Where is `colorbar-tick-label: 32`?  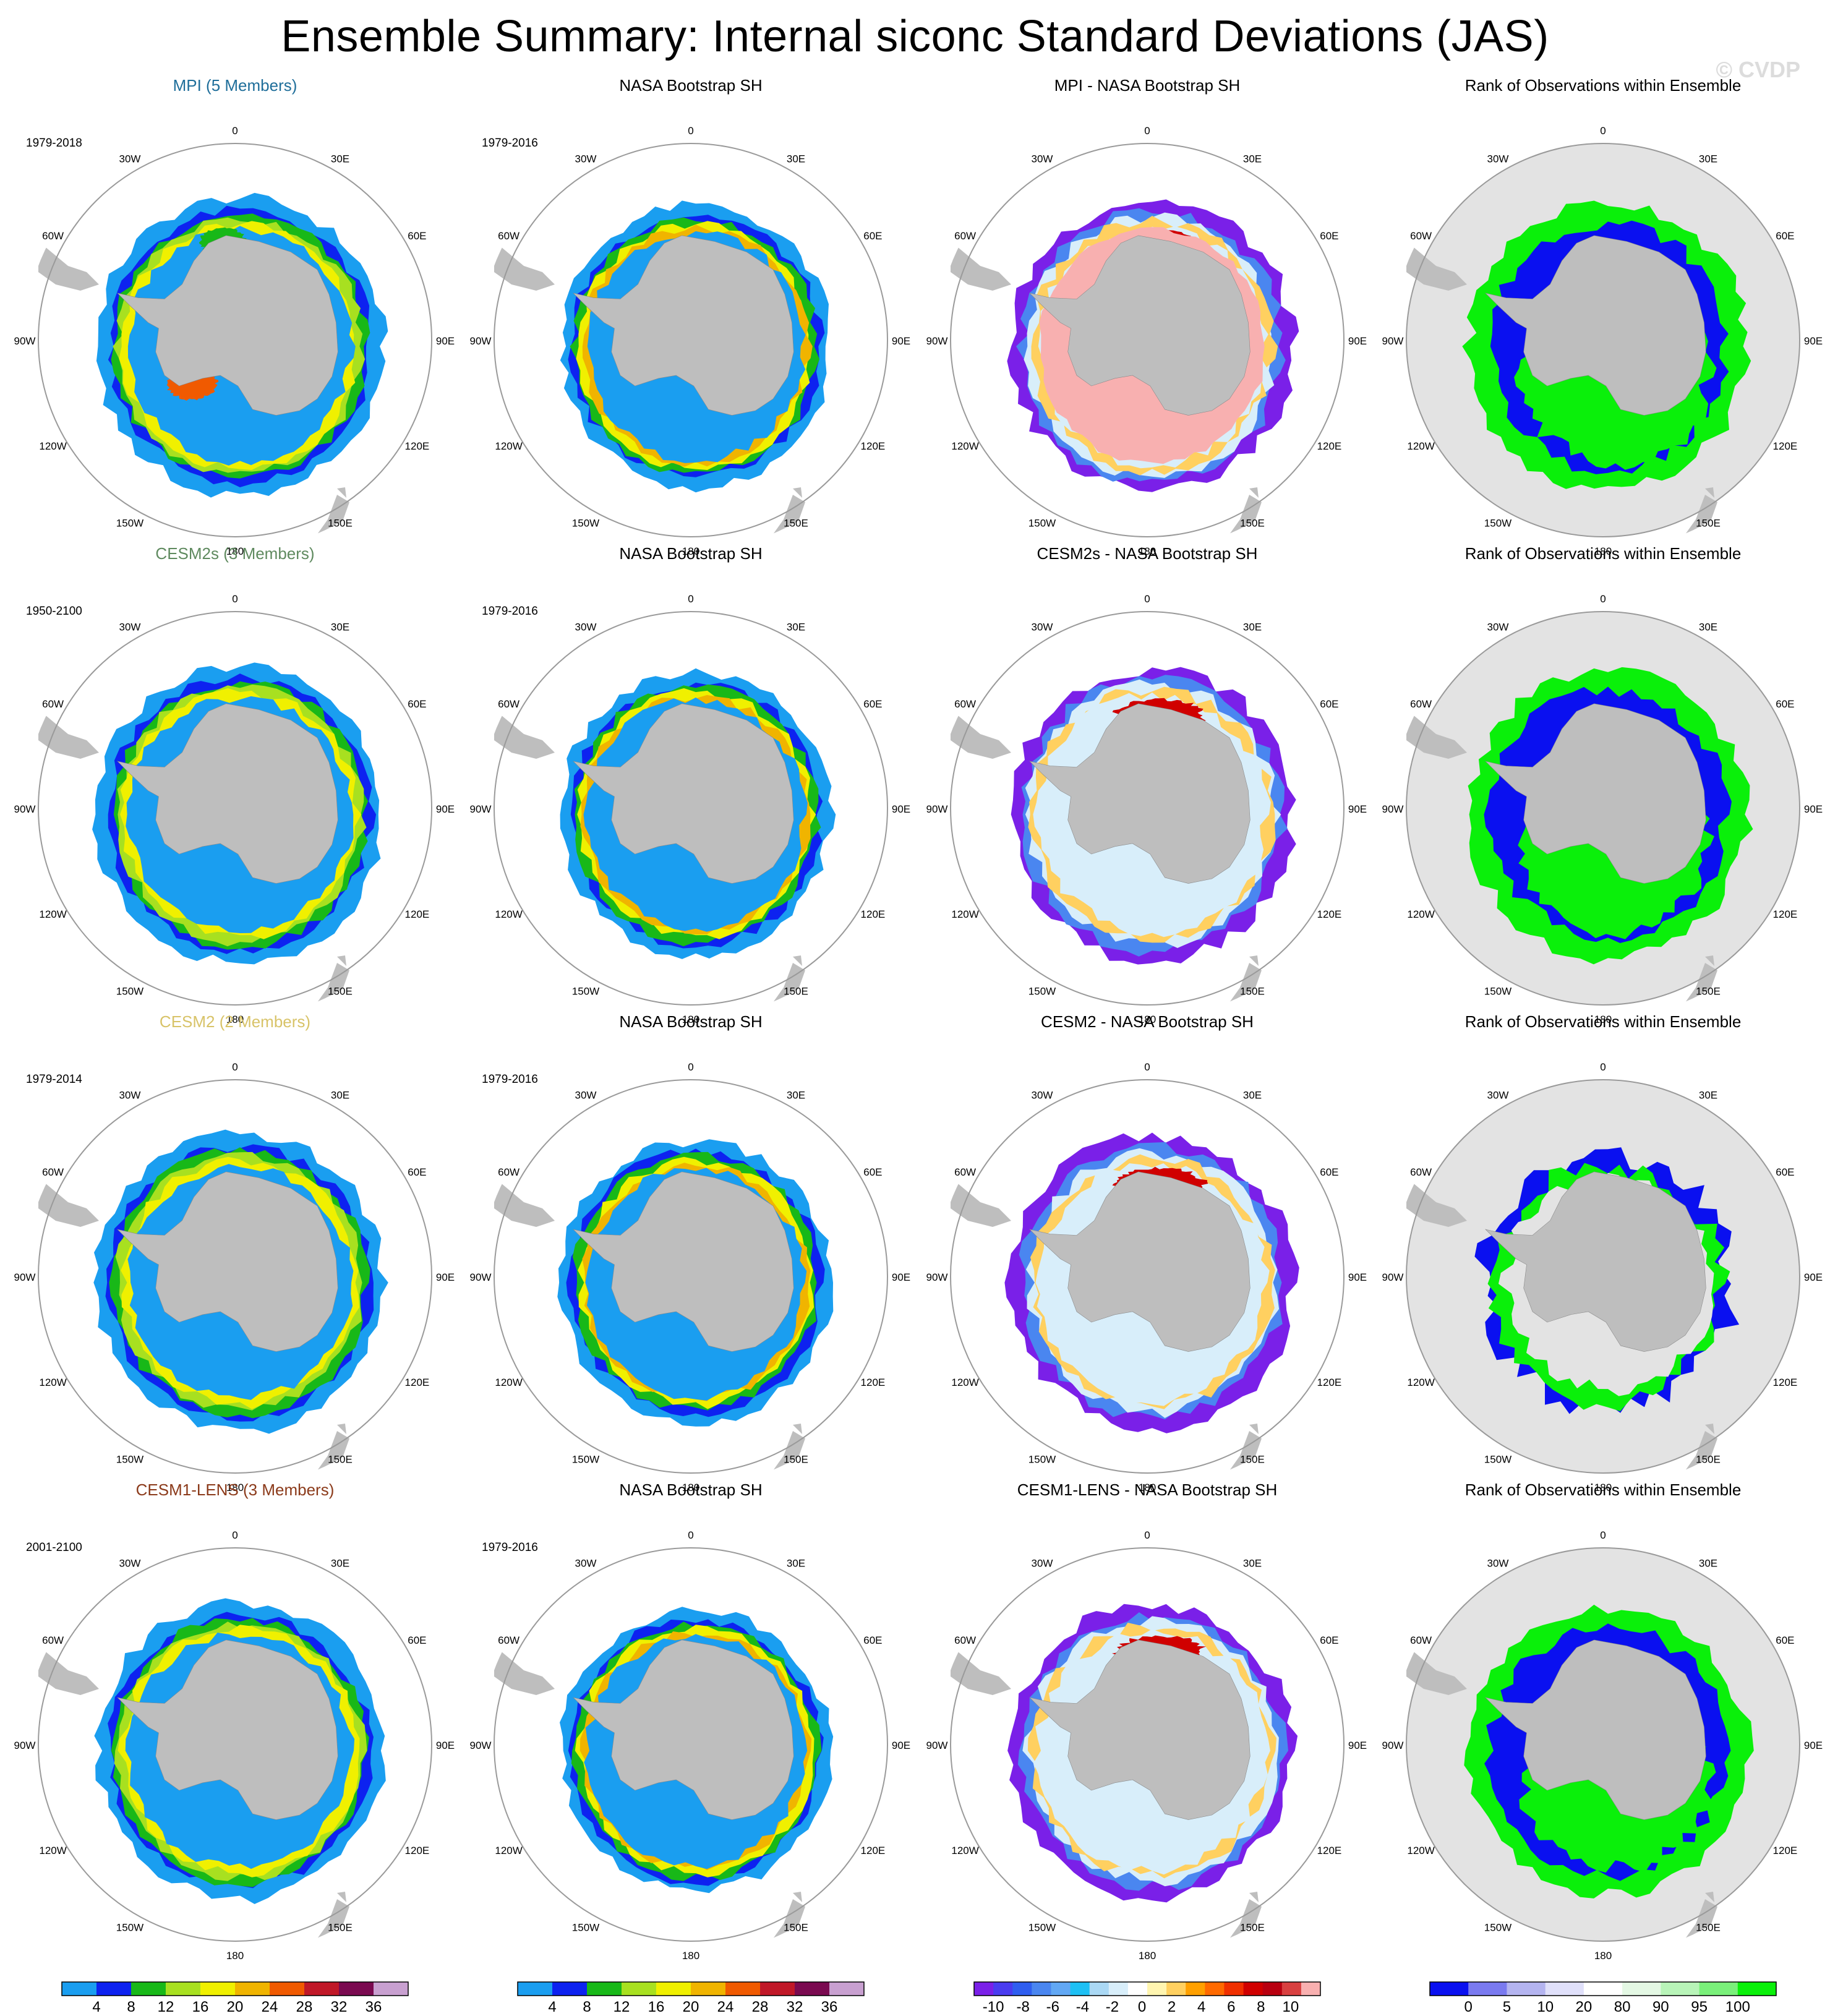
colorbar-tick-label: 32 is located at coordinates (795, 2007).